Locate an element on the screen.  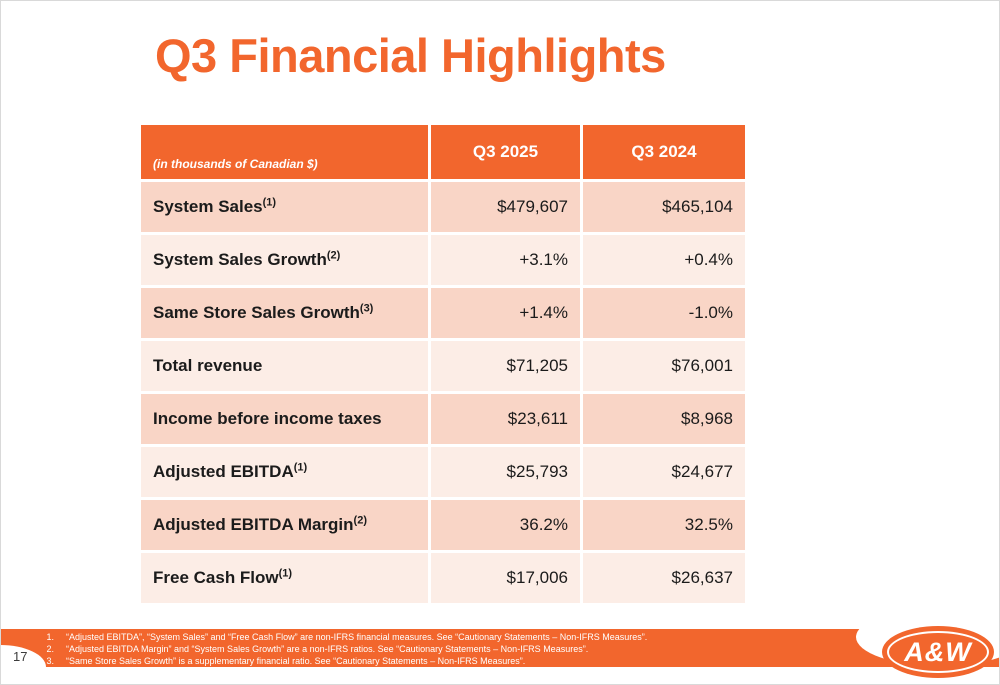
table-row-total-revenue: Total revenue $71,205 $76,001 is located at coordinates (443, 366).